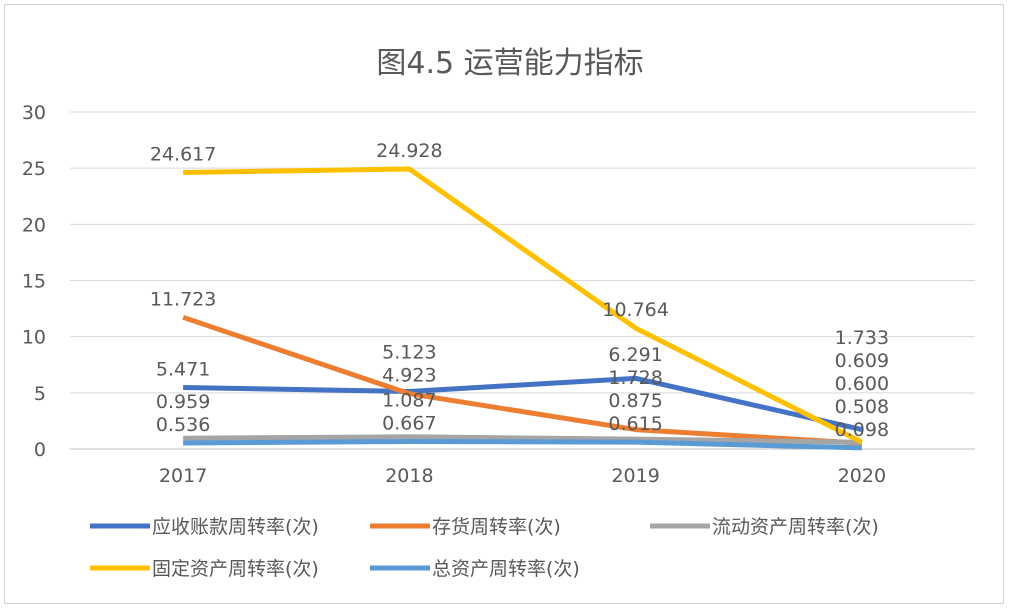 This screenshot has width=1010, height=612. Describe the element at coordinates (635, 476) in the screenshot. I see `x-tick-label: 2019` at that location.